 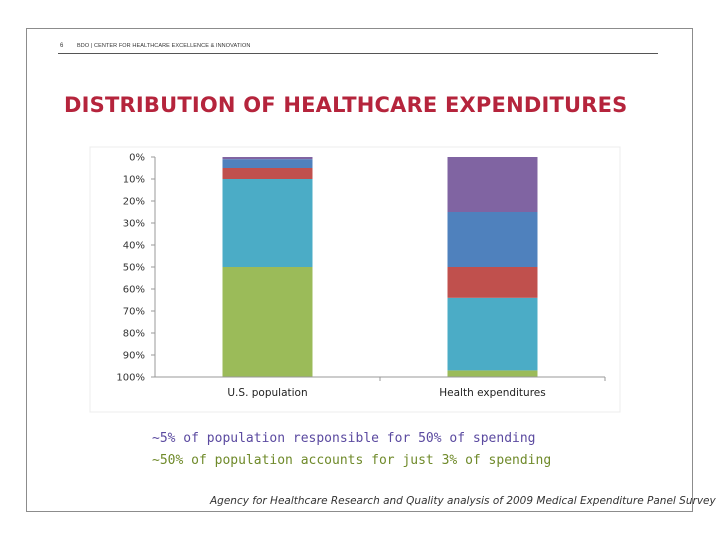 What do you see at coordinates (134, 268) in the screenshot?
I see `y-tick-label: 50%` at bounding box center [134, 268].